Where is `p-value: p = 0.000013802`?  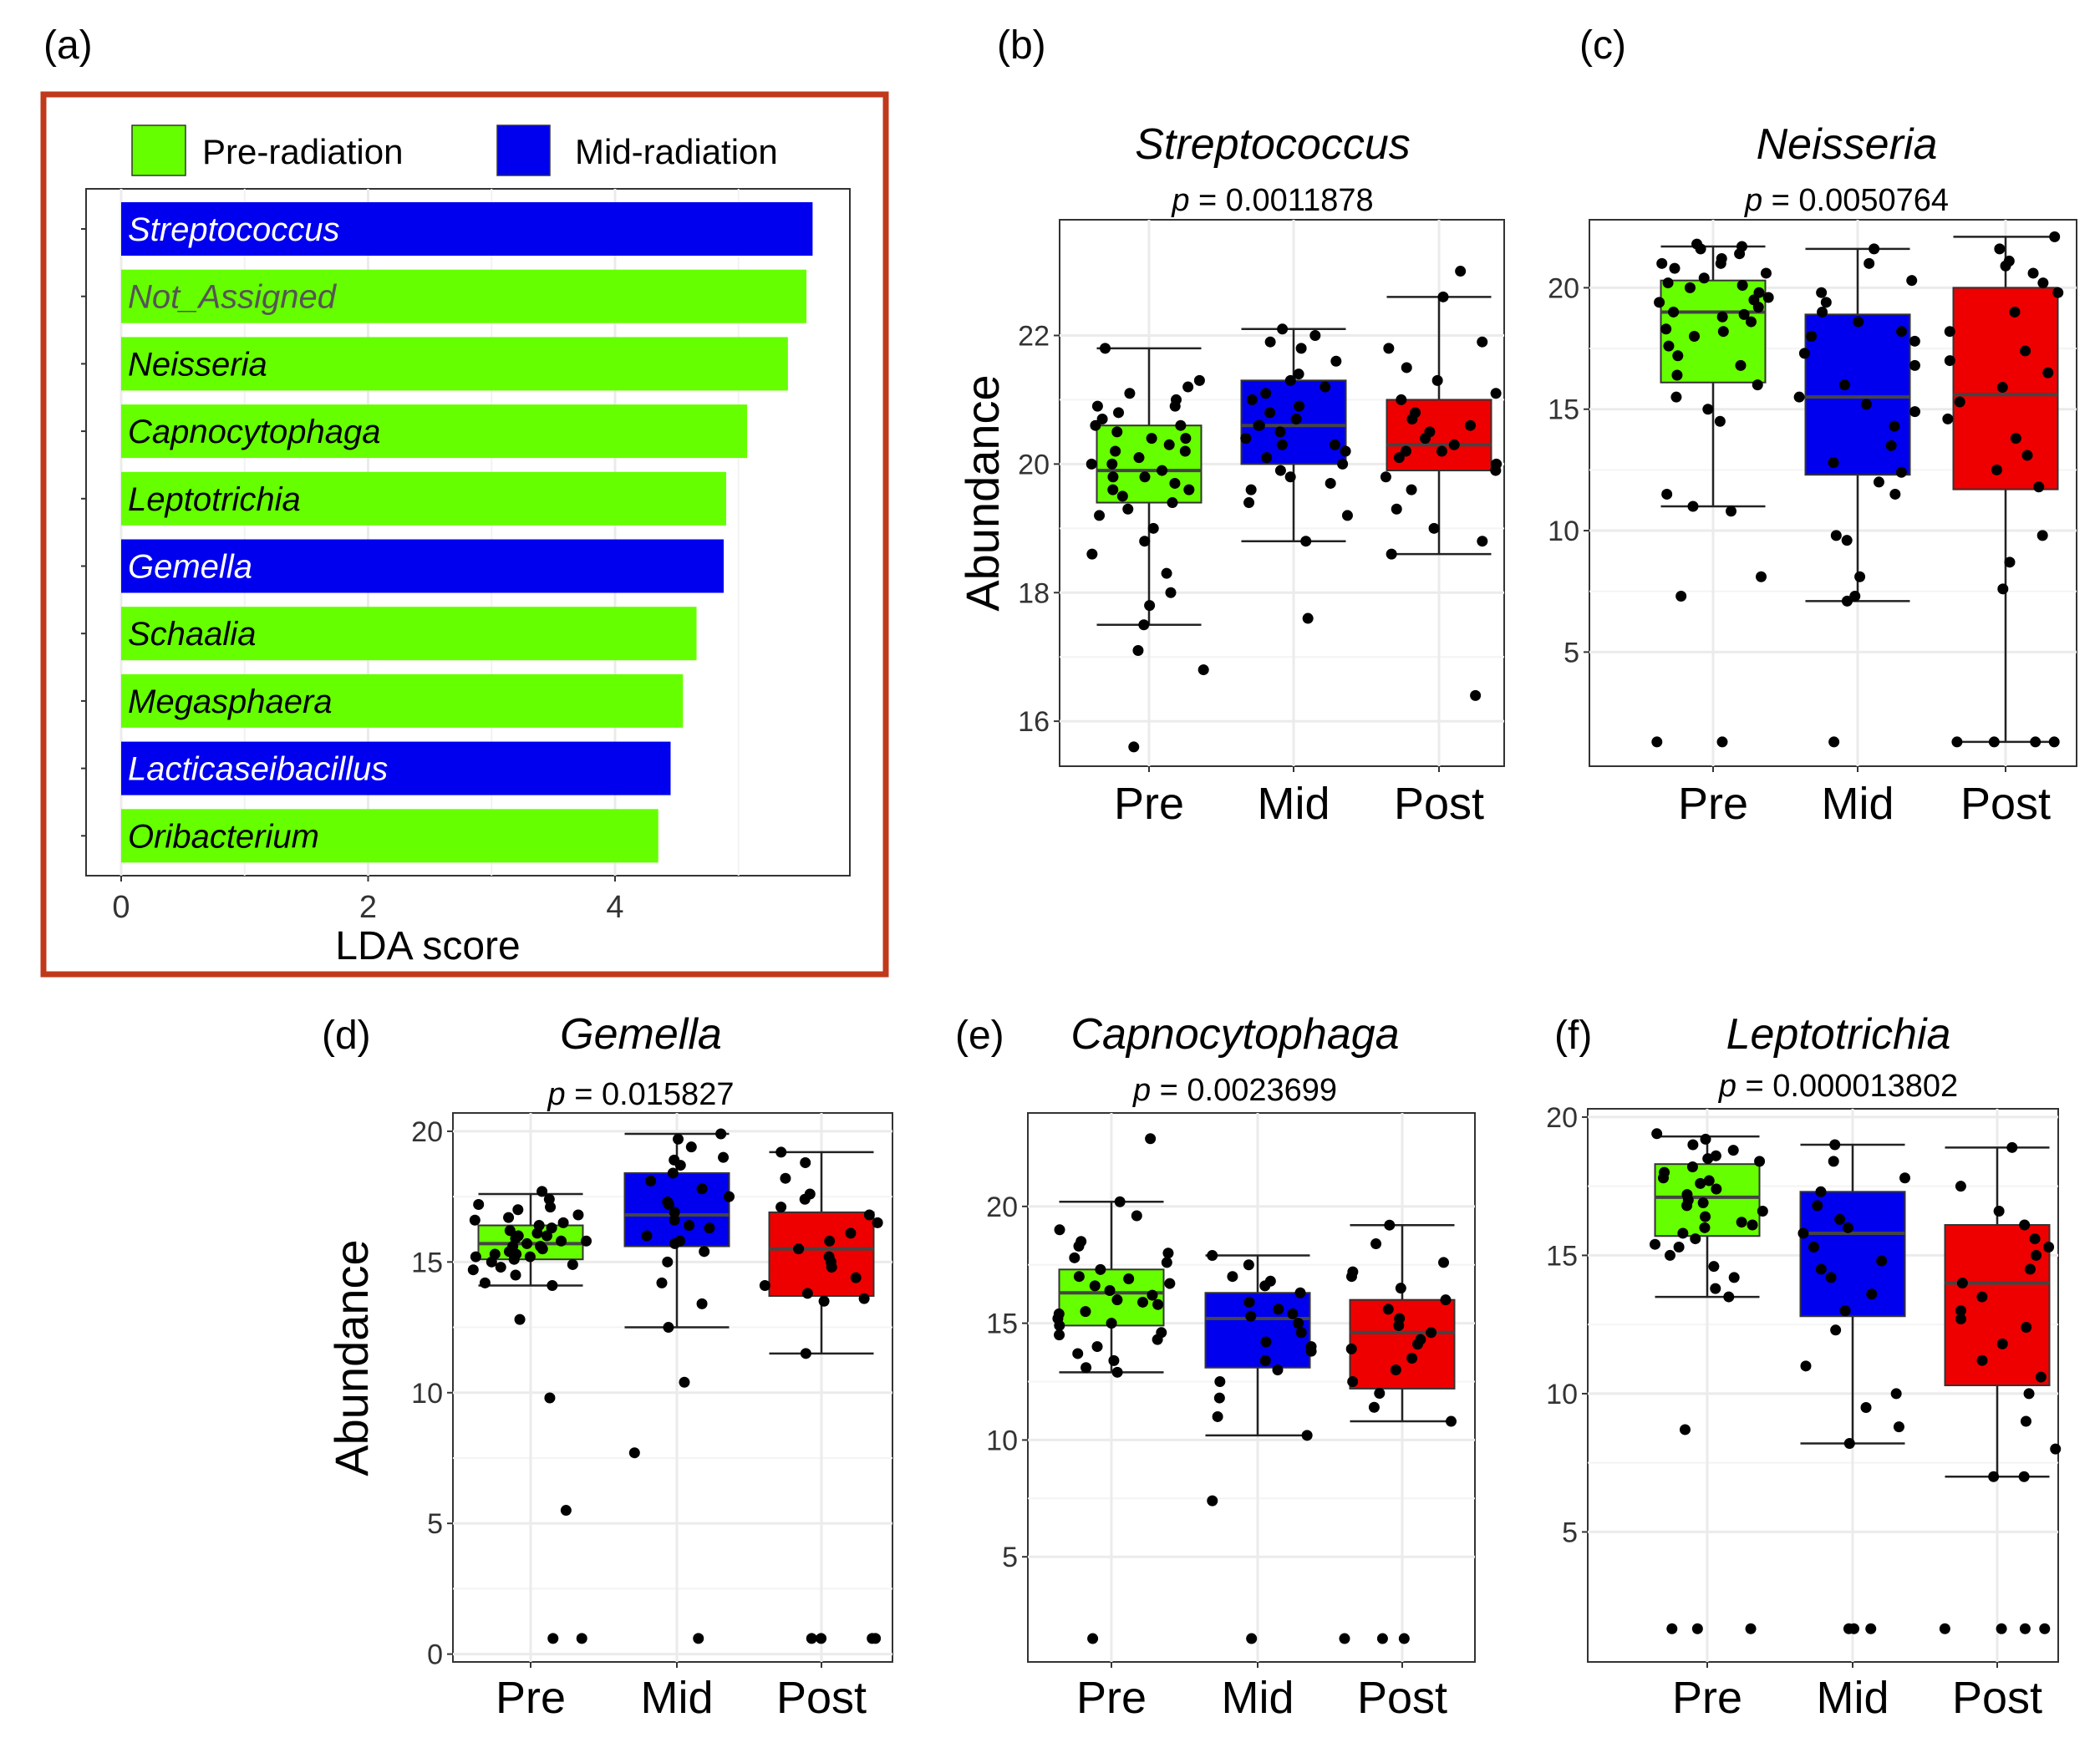
p-value: p = 0.000013802 is located at coordinates (1838, 1086).